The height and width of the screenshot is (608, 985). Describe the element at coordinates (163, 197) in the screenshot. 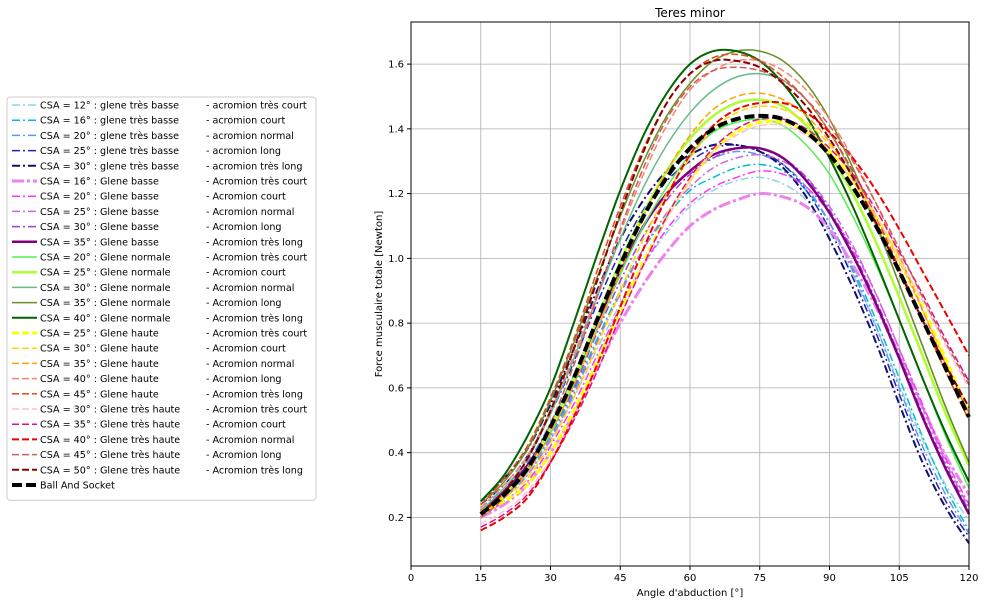

I see `legend-label: CSA = 20° : Glene basse - Acromion court` at that location.